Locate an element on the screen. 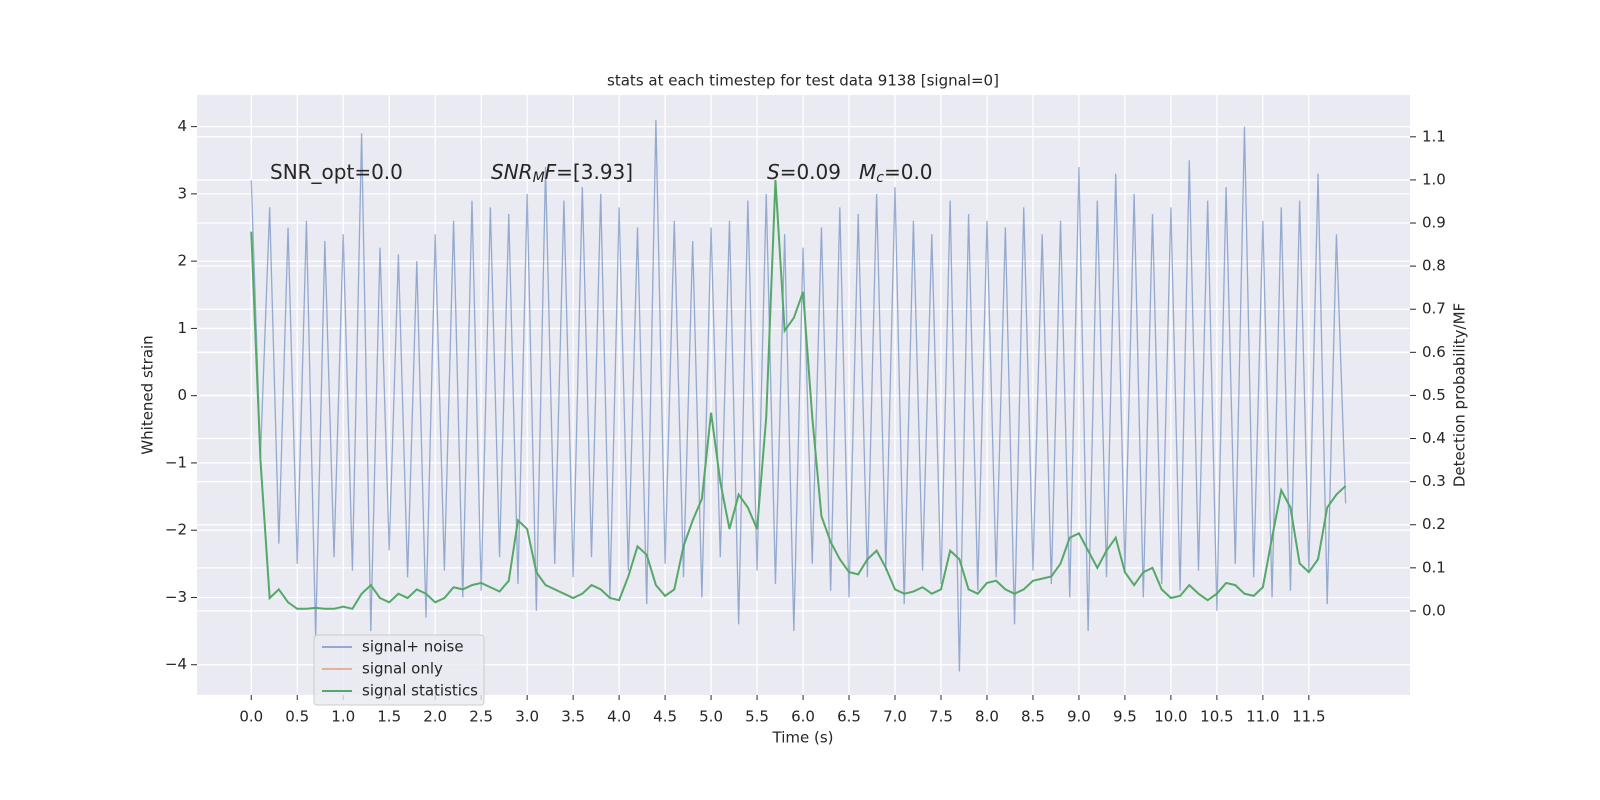 Image resolution: width=1600 pixels, height=800 pixels. y-tick-label: 4 is located at coordinates (182, 126).